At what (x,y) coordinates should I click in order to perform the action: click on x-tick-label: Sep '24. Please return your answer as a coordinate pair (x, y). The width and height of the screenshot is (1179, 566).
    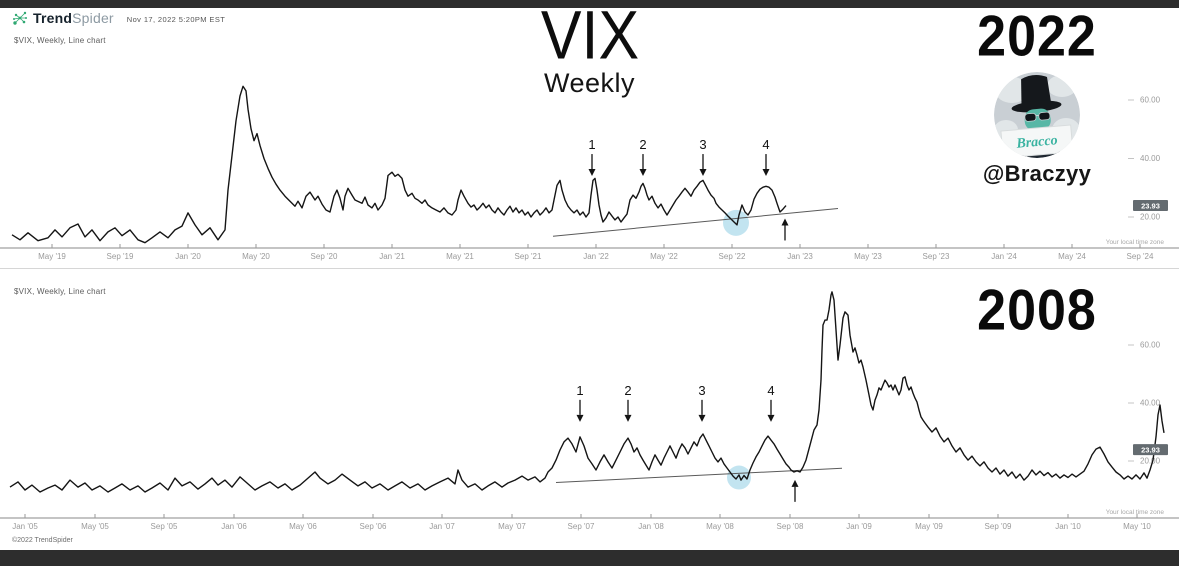
    Looking at the image, I should click on (1140, 256).